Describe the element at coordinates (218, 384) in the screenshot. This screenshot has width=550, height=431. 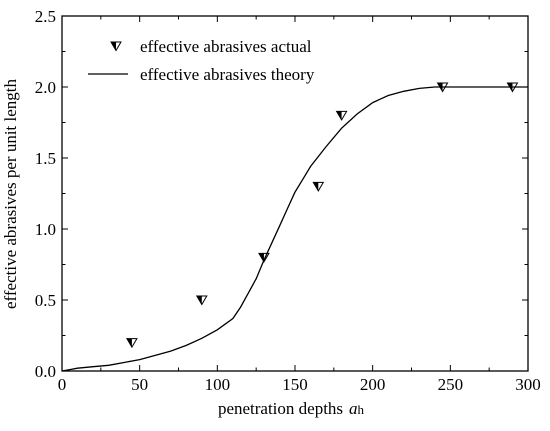
I see `x-tick-label: 100` at that location.